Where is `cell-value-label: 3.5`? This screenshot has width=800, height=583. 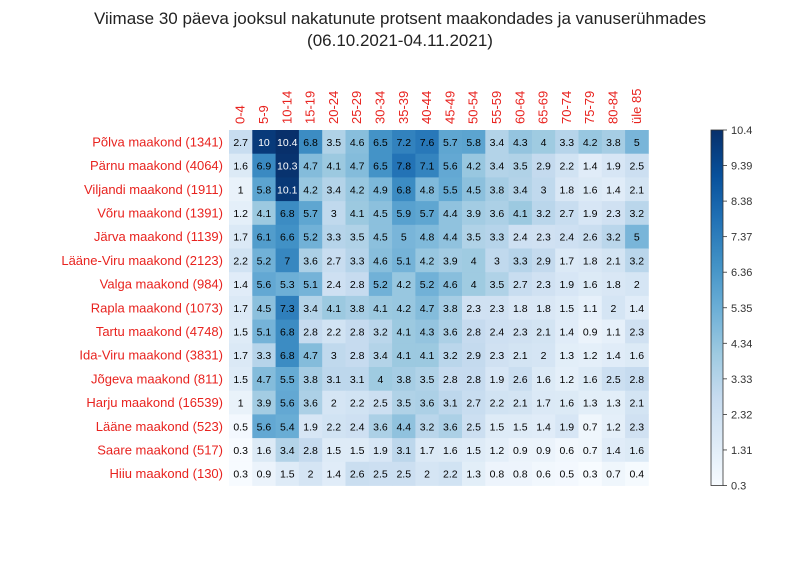
cell-value-label: 3.5 is located at coordinates (427, 380).